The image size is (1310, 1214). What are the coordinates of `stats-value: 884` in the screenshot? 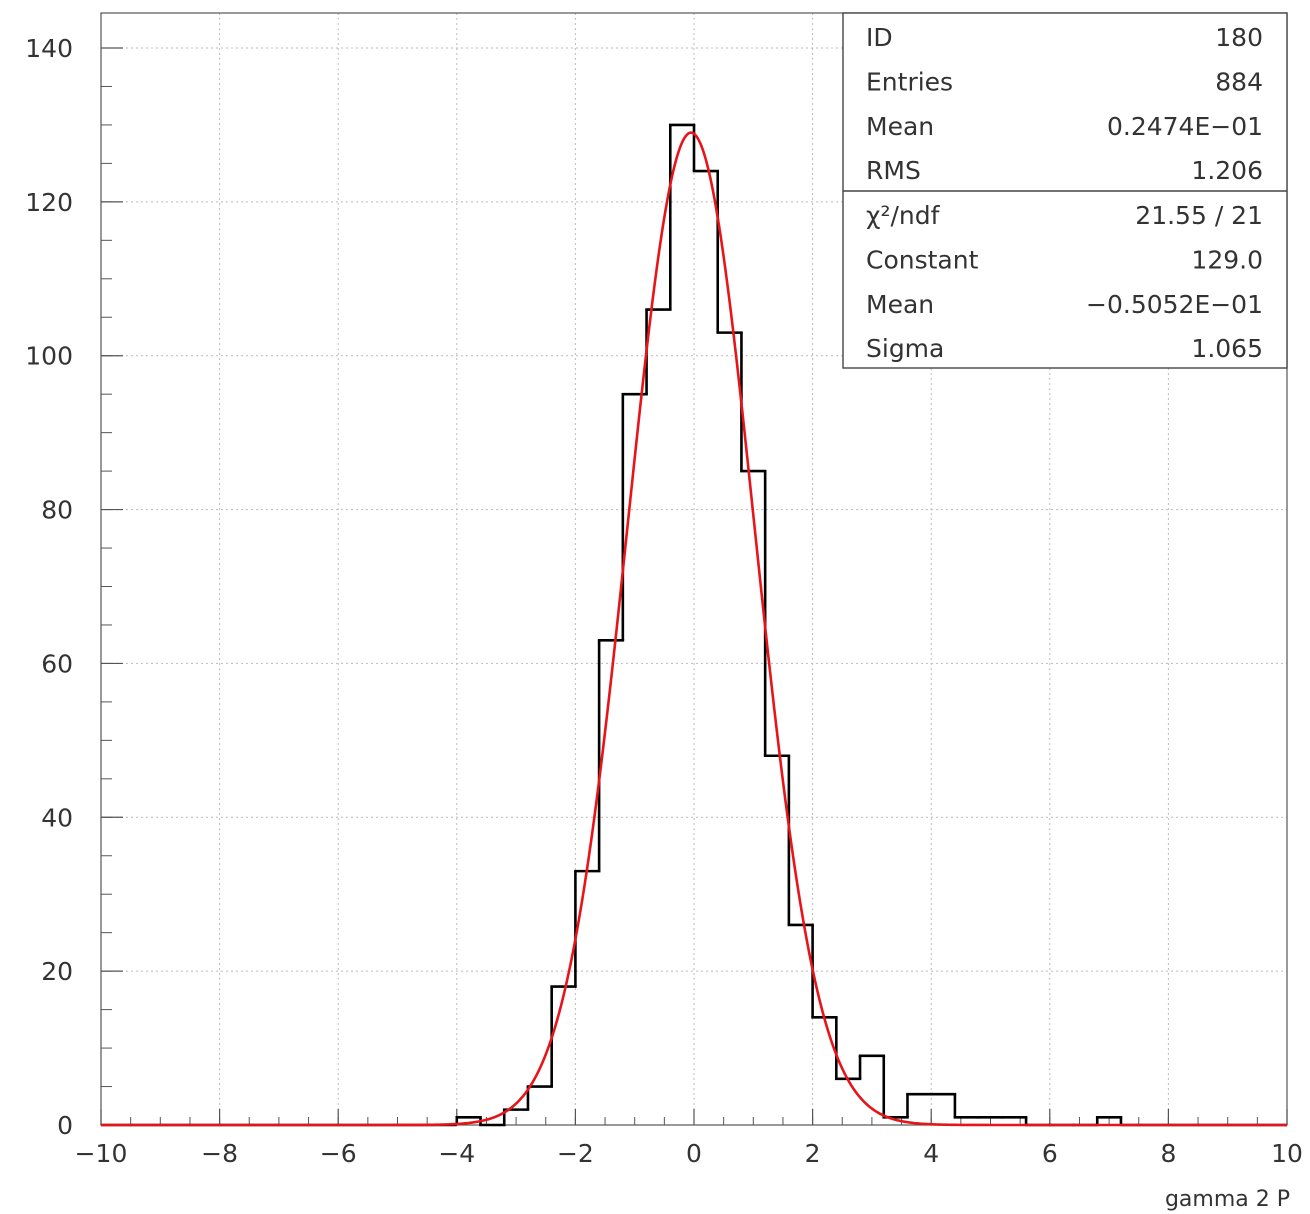 It's located at (1239, 81).